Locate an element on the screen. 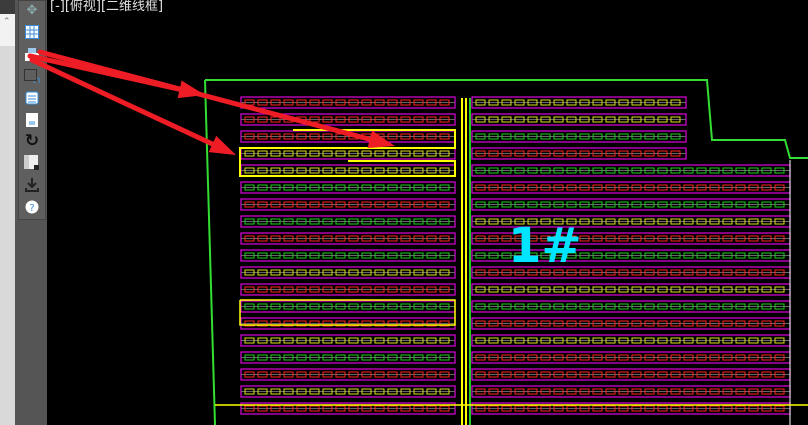 This screenshot has width=808, height=425. download-icon is located at coordinates (32, 185).